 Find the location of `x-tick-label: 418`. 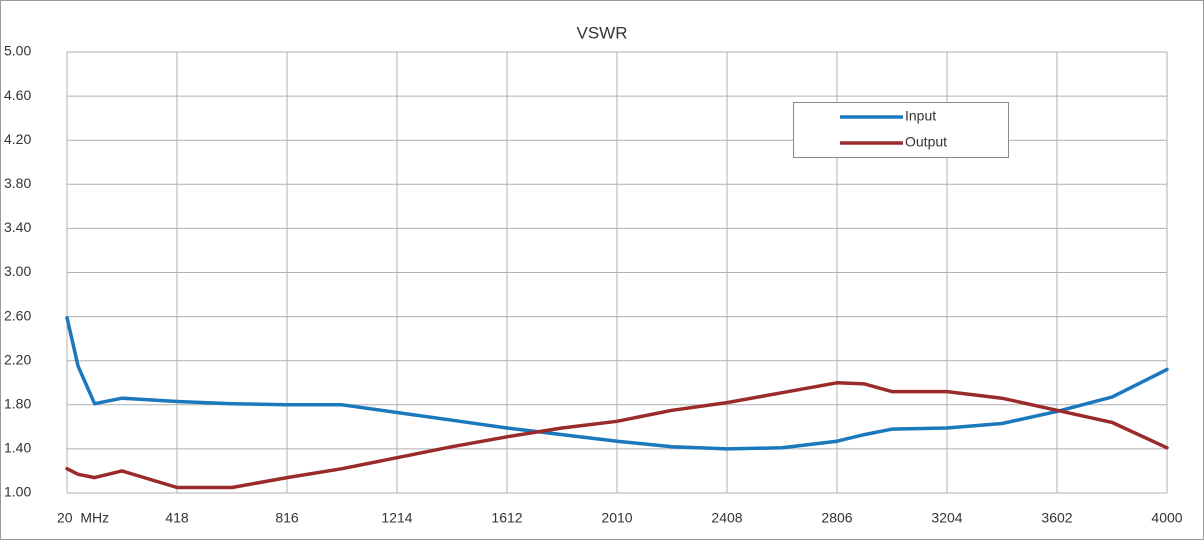

x-tick-label: 418 is located at coordinates (177, 518).